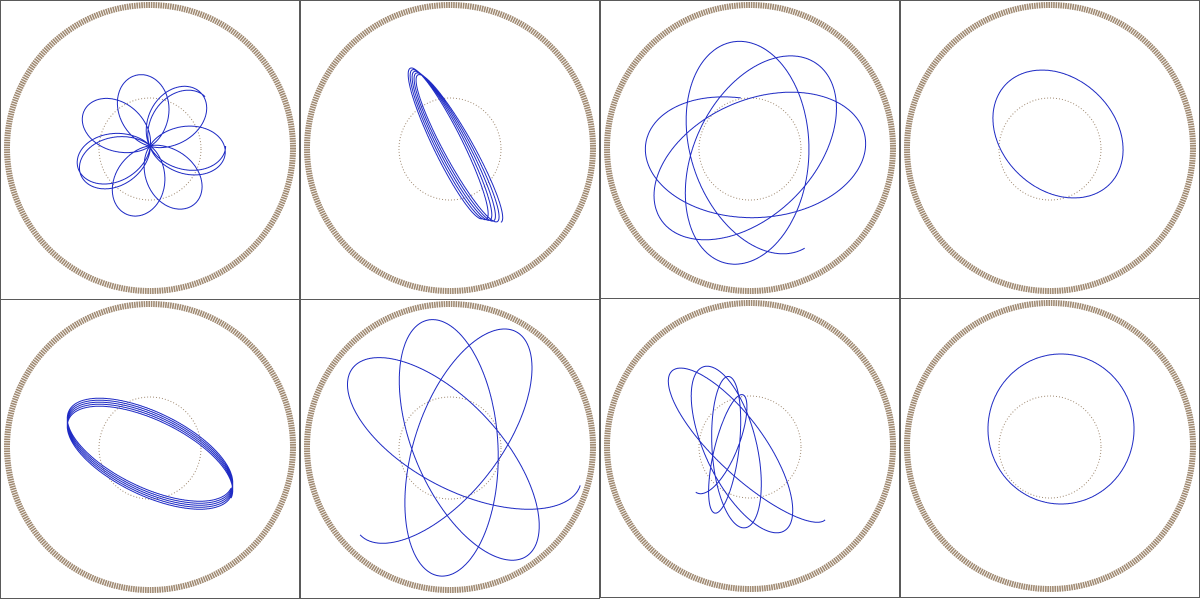  I want to click on orbit-panel-7-svg, so click(750, 446).